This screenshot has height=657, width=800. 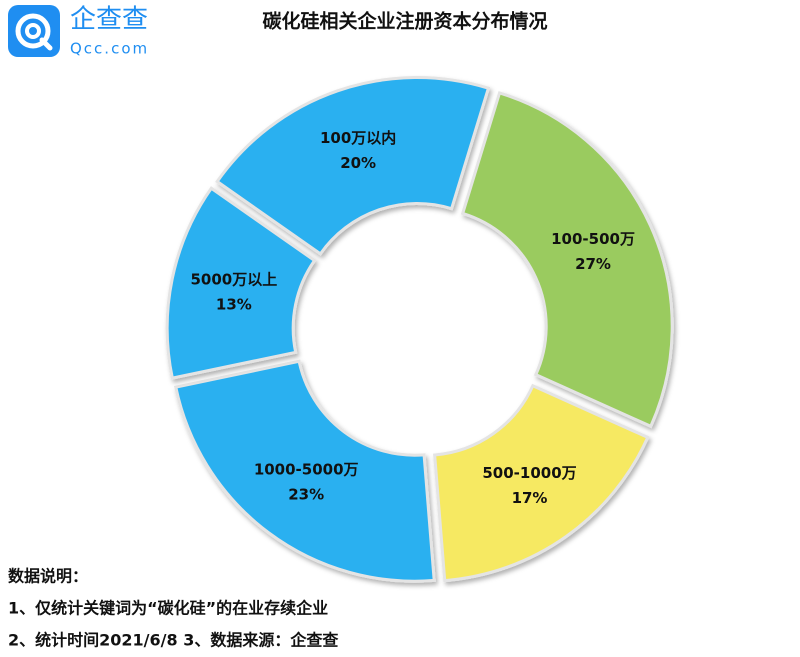 I want to click on logo-q, so click(x=33, y=31).